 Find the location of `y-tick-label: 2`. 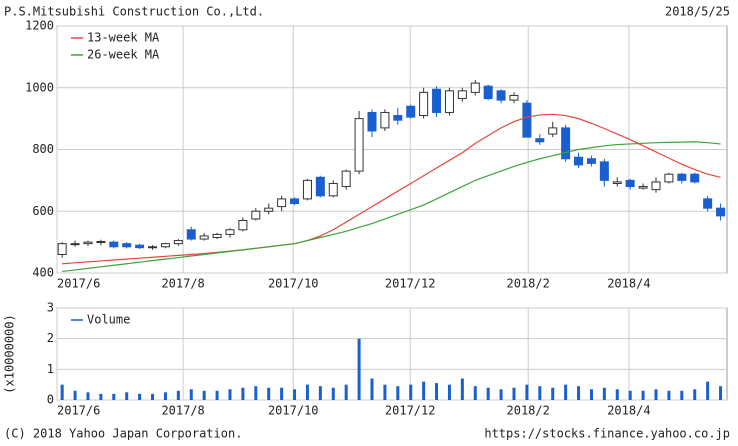

y-tick-label: 2 is located at coordinates (50, 338).